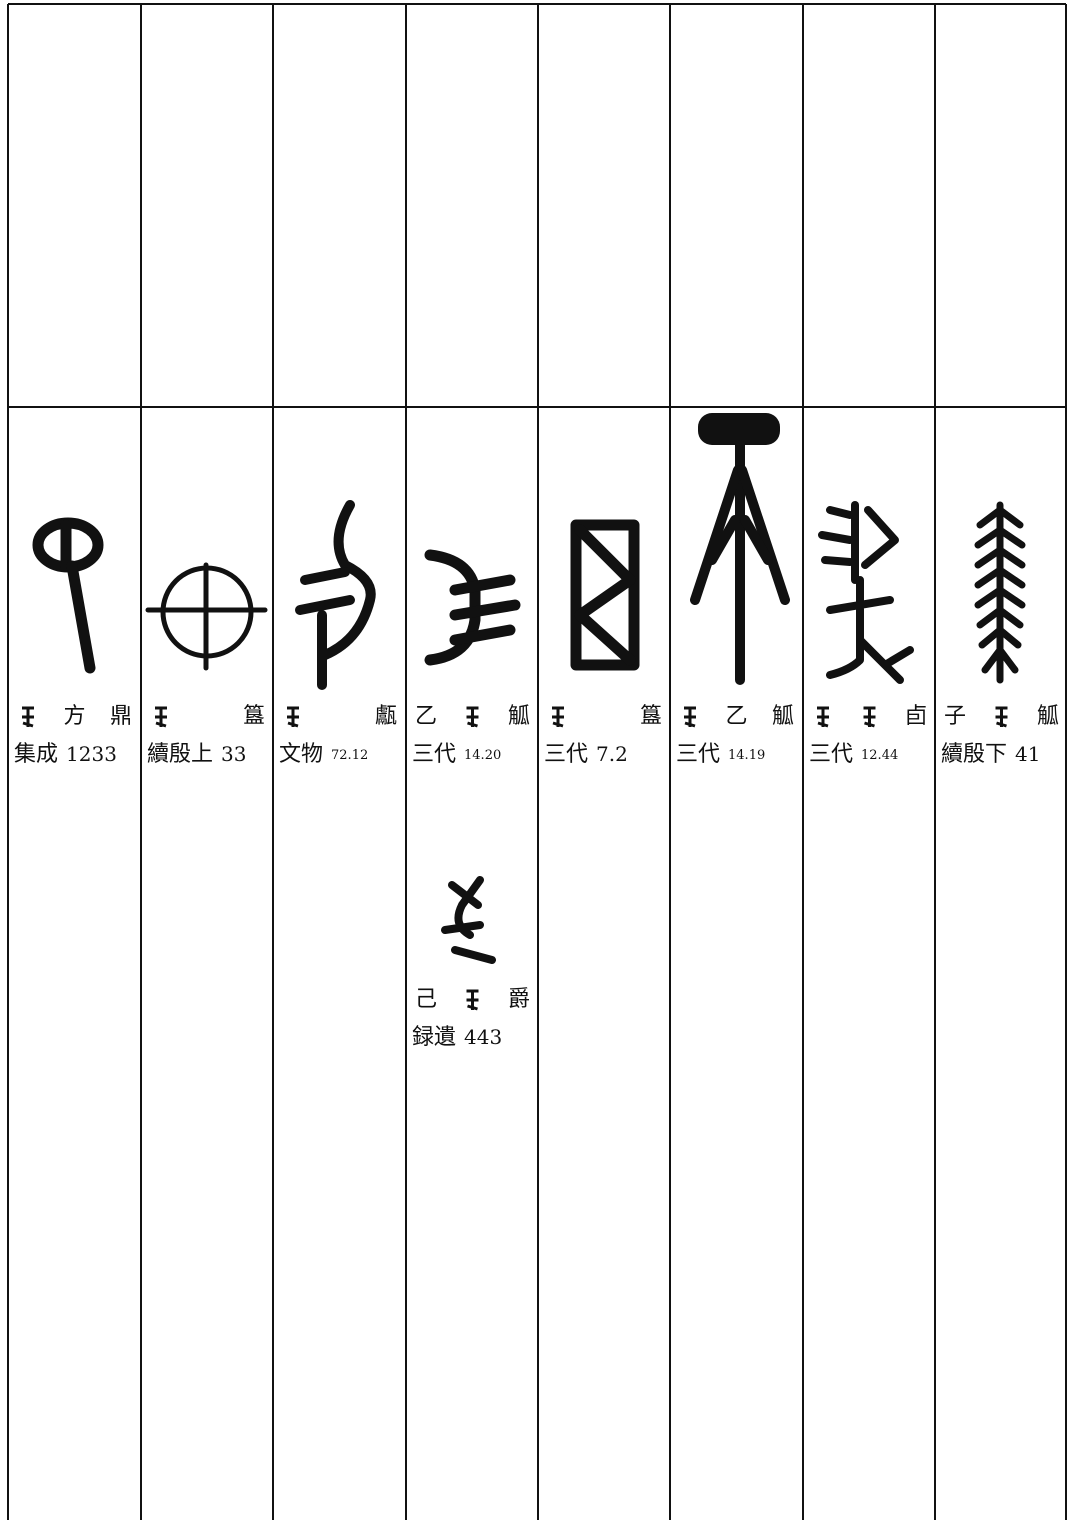  What do you see at coordinates (916, 716) in the screenshot?
I see `caption-word: 卣` at bounding box center [916, 716].